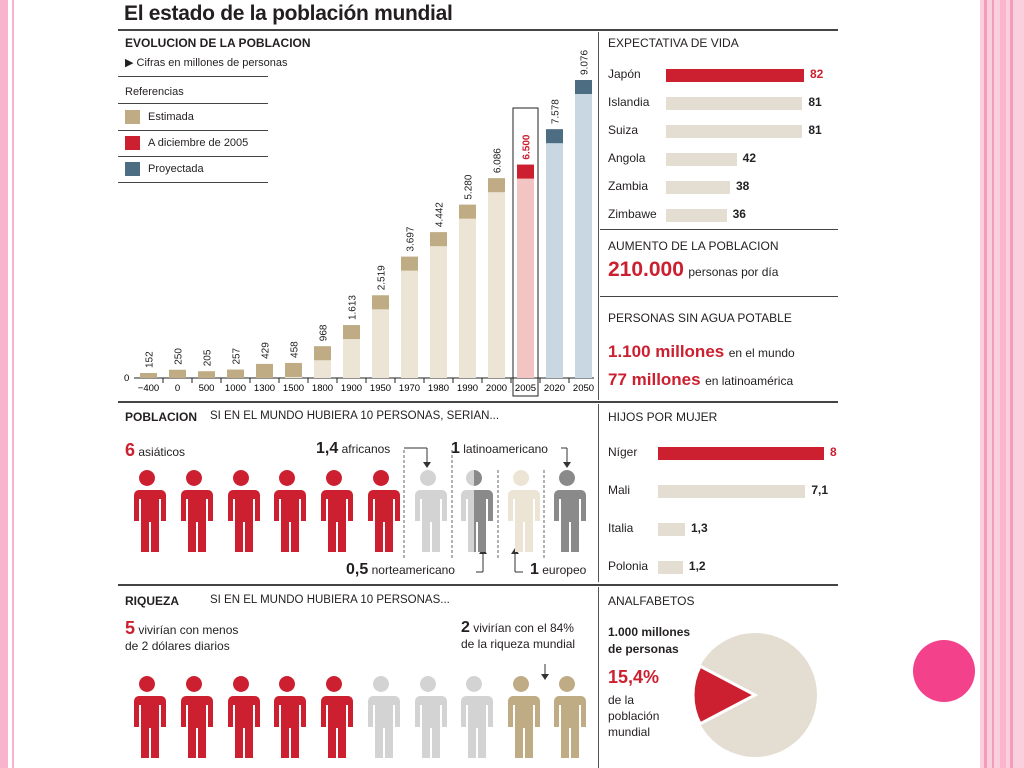 This screenshot has height=768, width=1024. Describe the element at coordinates (13, 384) in the screenshot. I see `left-border-line` at that location.